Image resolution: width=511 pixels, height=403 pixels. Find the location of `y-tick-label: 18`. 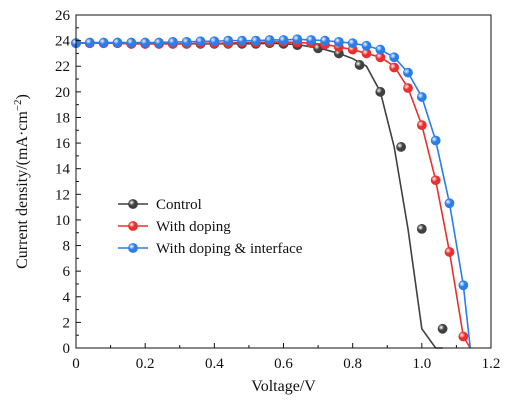

y-tick-label: 18 is located at coordinates (62, 118).